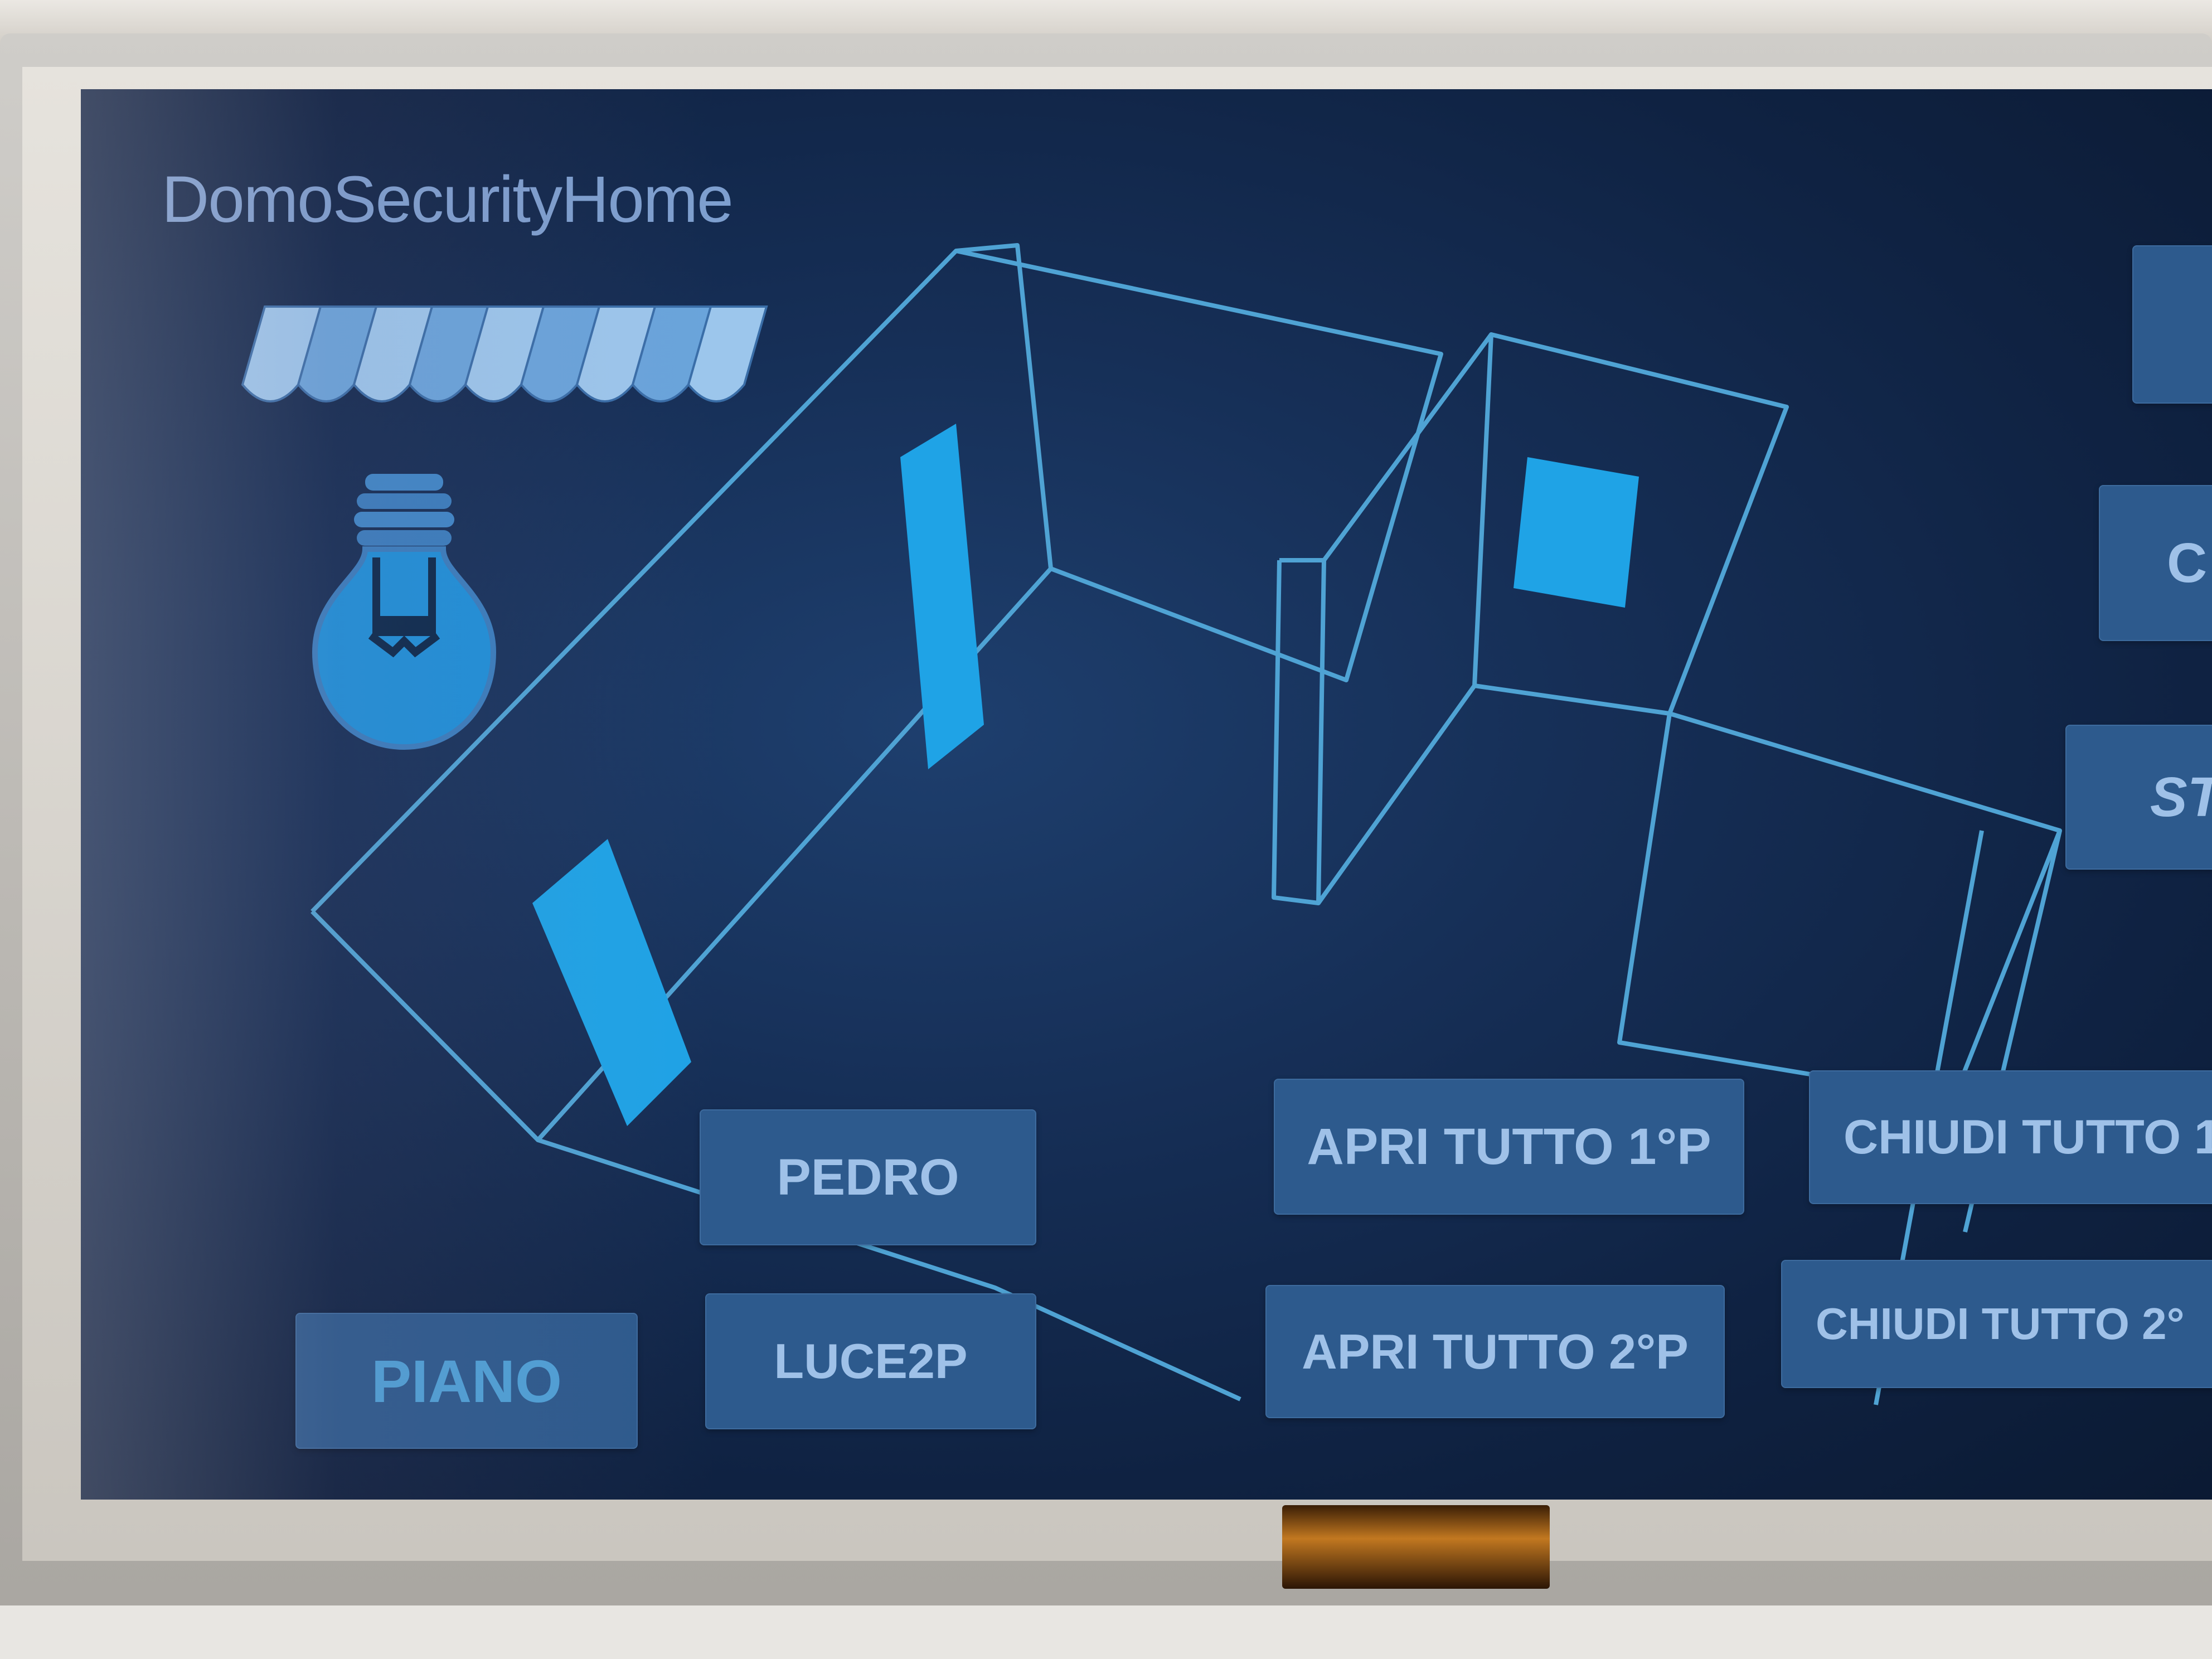 The height and width of the screenshot is (1659, 2212). What do you see at coordinates (2010, 1137) in the screenshot?
I see `close-all-floor1-button: CHIUDI TUTTO 1` at bounding box center [2010, 1137].